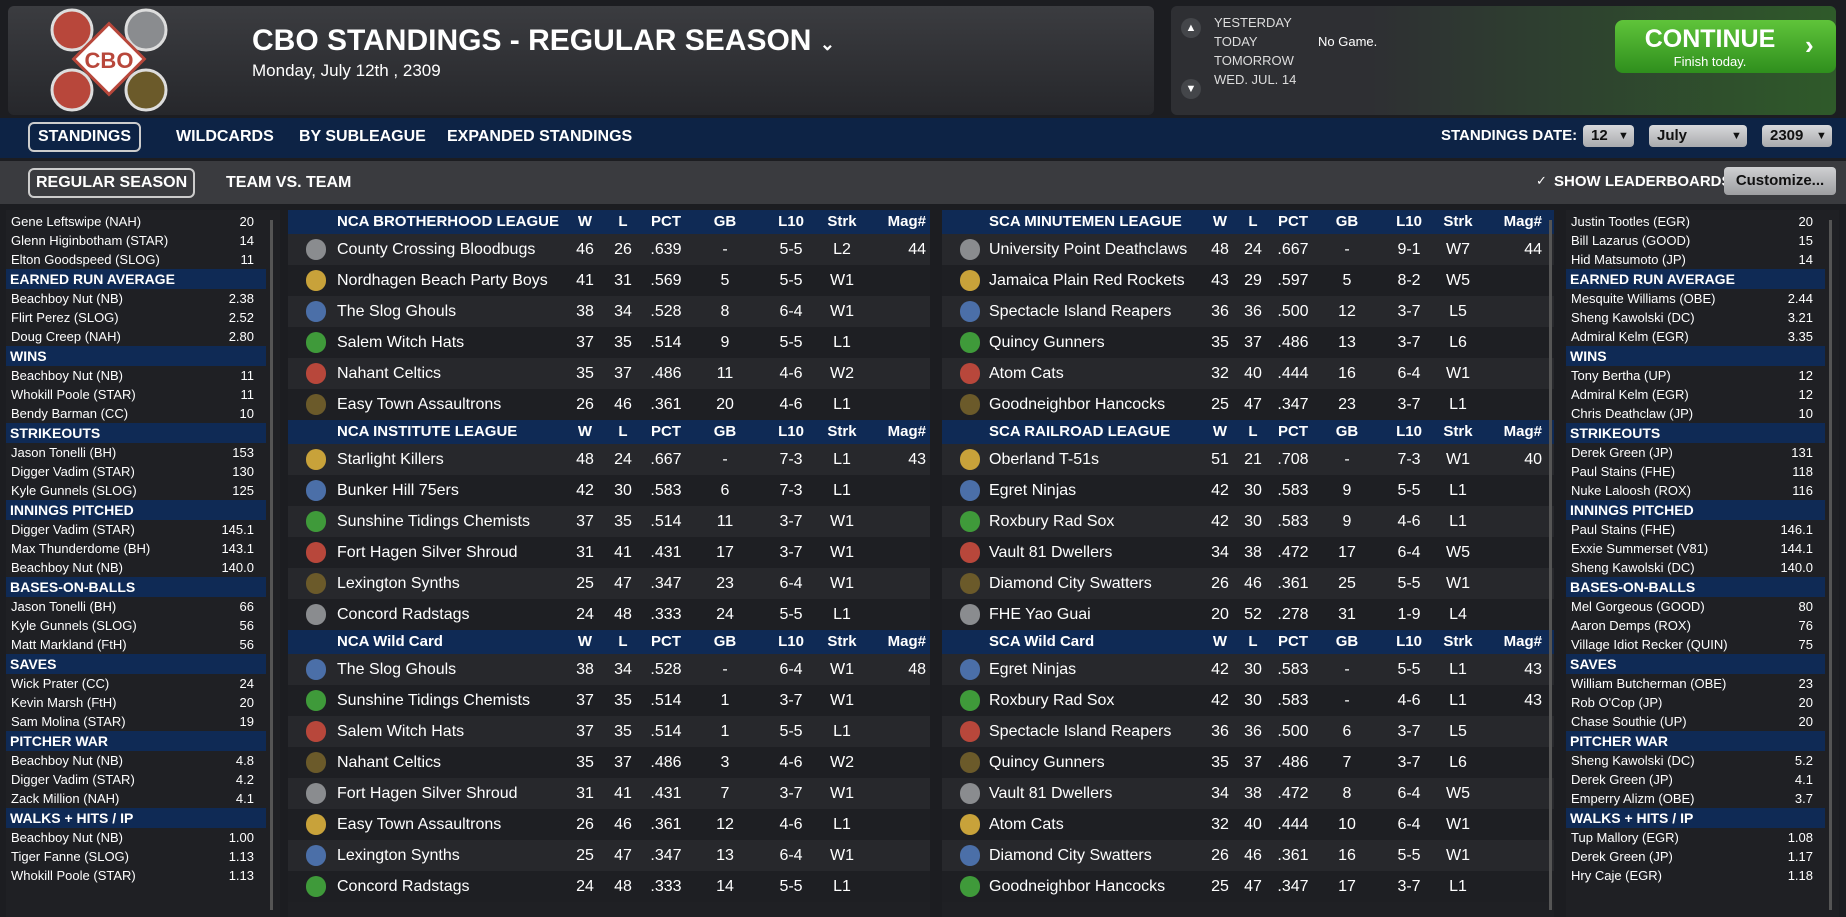 This screenshot has height=917, width=1846. What do you see at coordinates (1630, 221) in the screenshot?
I see `leader-name: Justin Tootles (EGR)` at bounding box center [1630, 221].